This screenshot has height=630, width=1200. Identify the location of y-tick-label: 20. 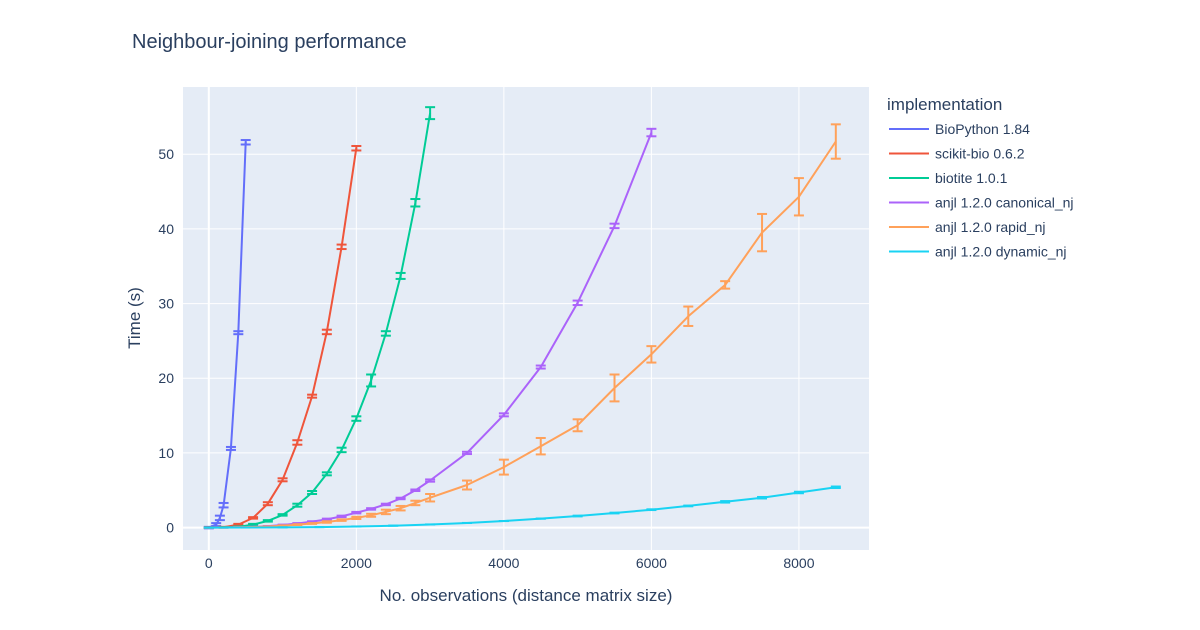
(166, 378).